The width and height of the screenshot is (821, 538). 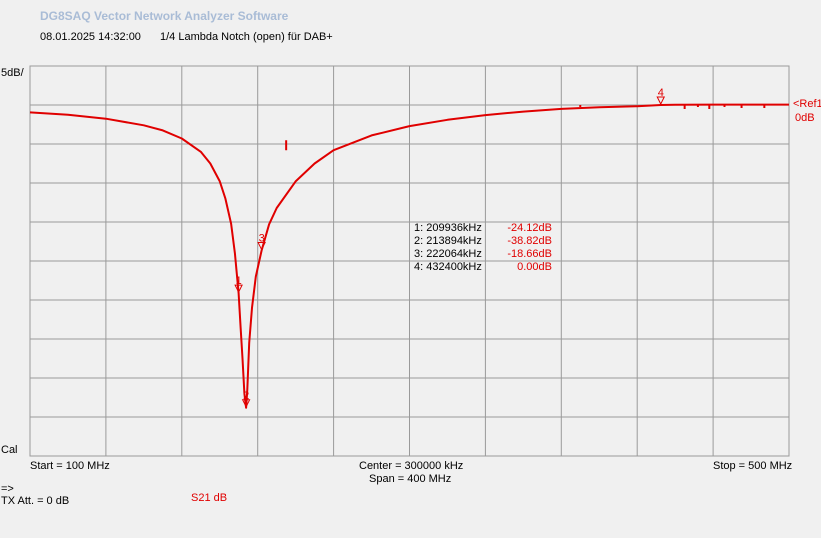 What do you see at coordinates (35, 501) in the screenshot?
I see `tx-attenuation: TX Att. = 0 dB` at bounding box center [35, 501].